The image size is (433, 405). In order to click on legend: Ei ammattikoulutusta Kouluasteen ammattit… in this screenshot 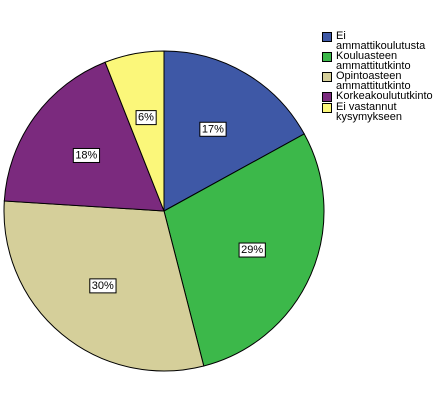, I will do `click(377, 76)`.